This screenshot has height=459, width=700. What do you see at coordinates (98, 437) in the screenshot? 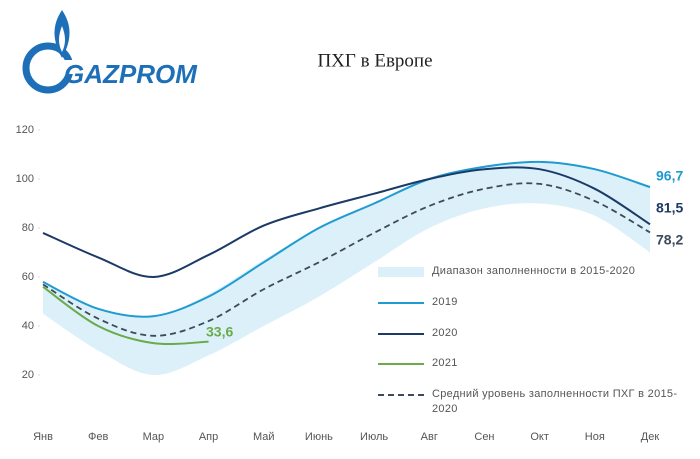
I see `x-tick-label: Фев` at bounding box center [98, 437].